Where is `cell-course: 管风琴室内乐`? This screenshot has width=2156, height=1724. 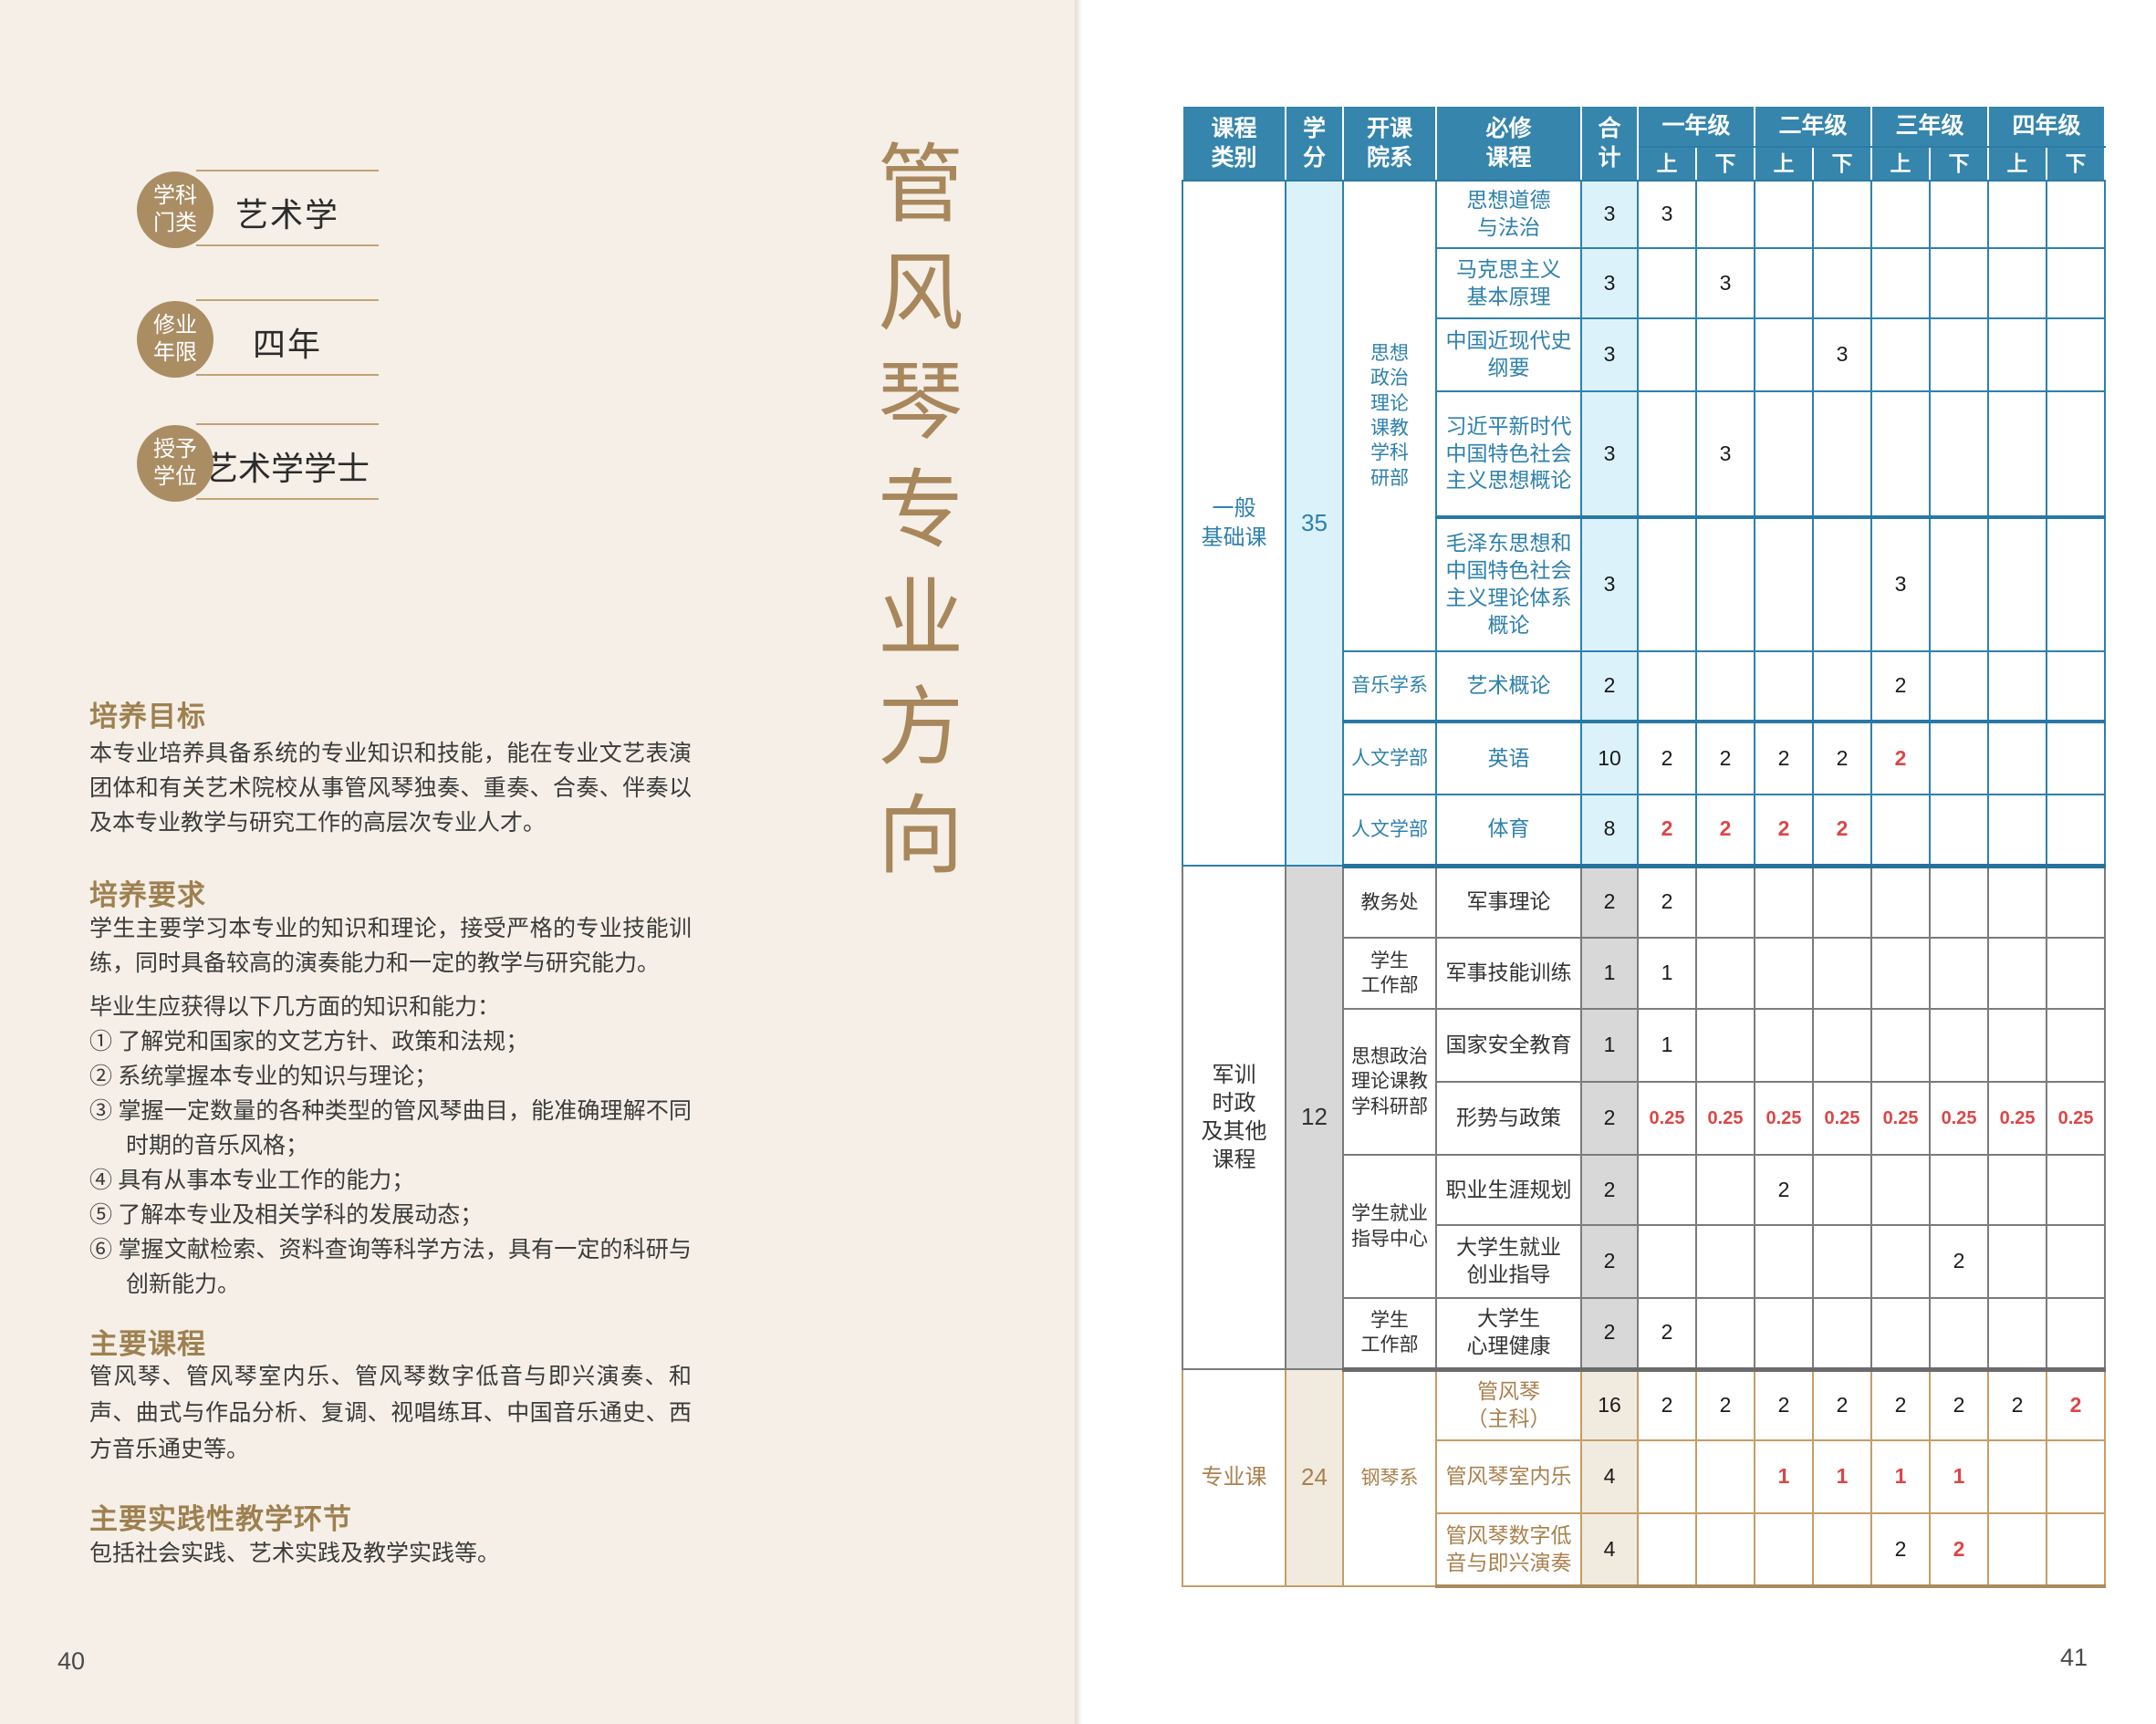
cell-course: 管风琴室内乐 is located at coordinates (1509, 1476).